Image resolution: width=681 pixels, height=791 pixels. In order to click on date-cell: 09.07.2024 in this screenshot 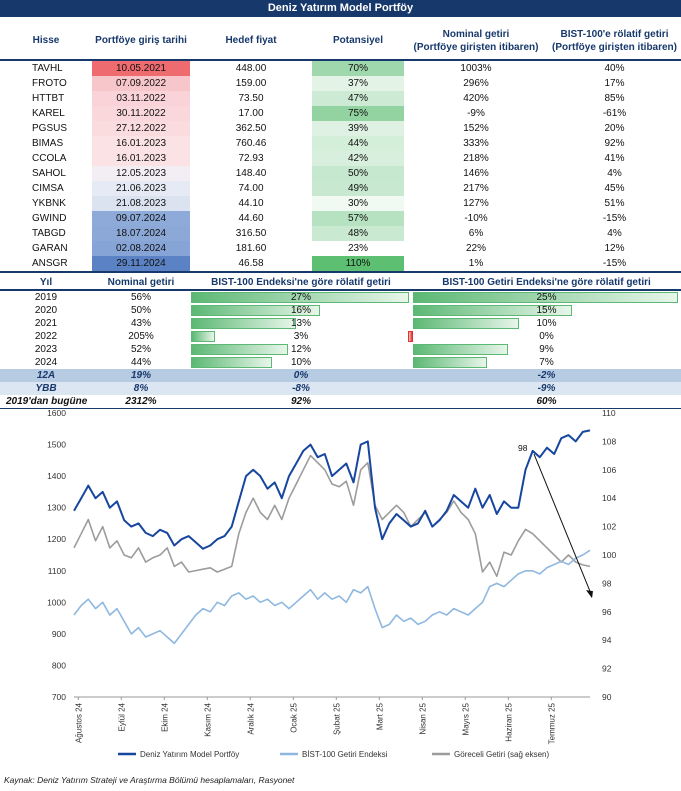, I will do `click(141, 218)`.